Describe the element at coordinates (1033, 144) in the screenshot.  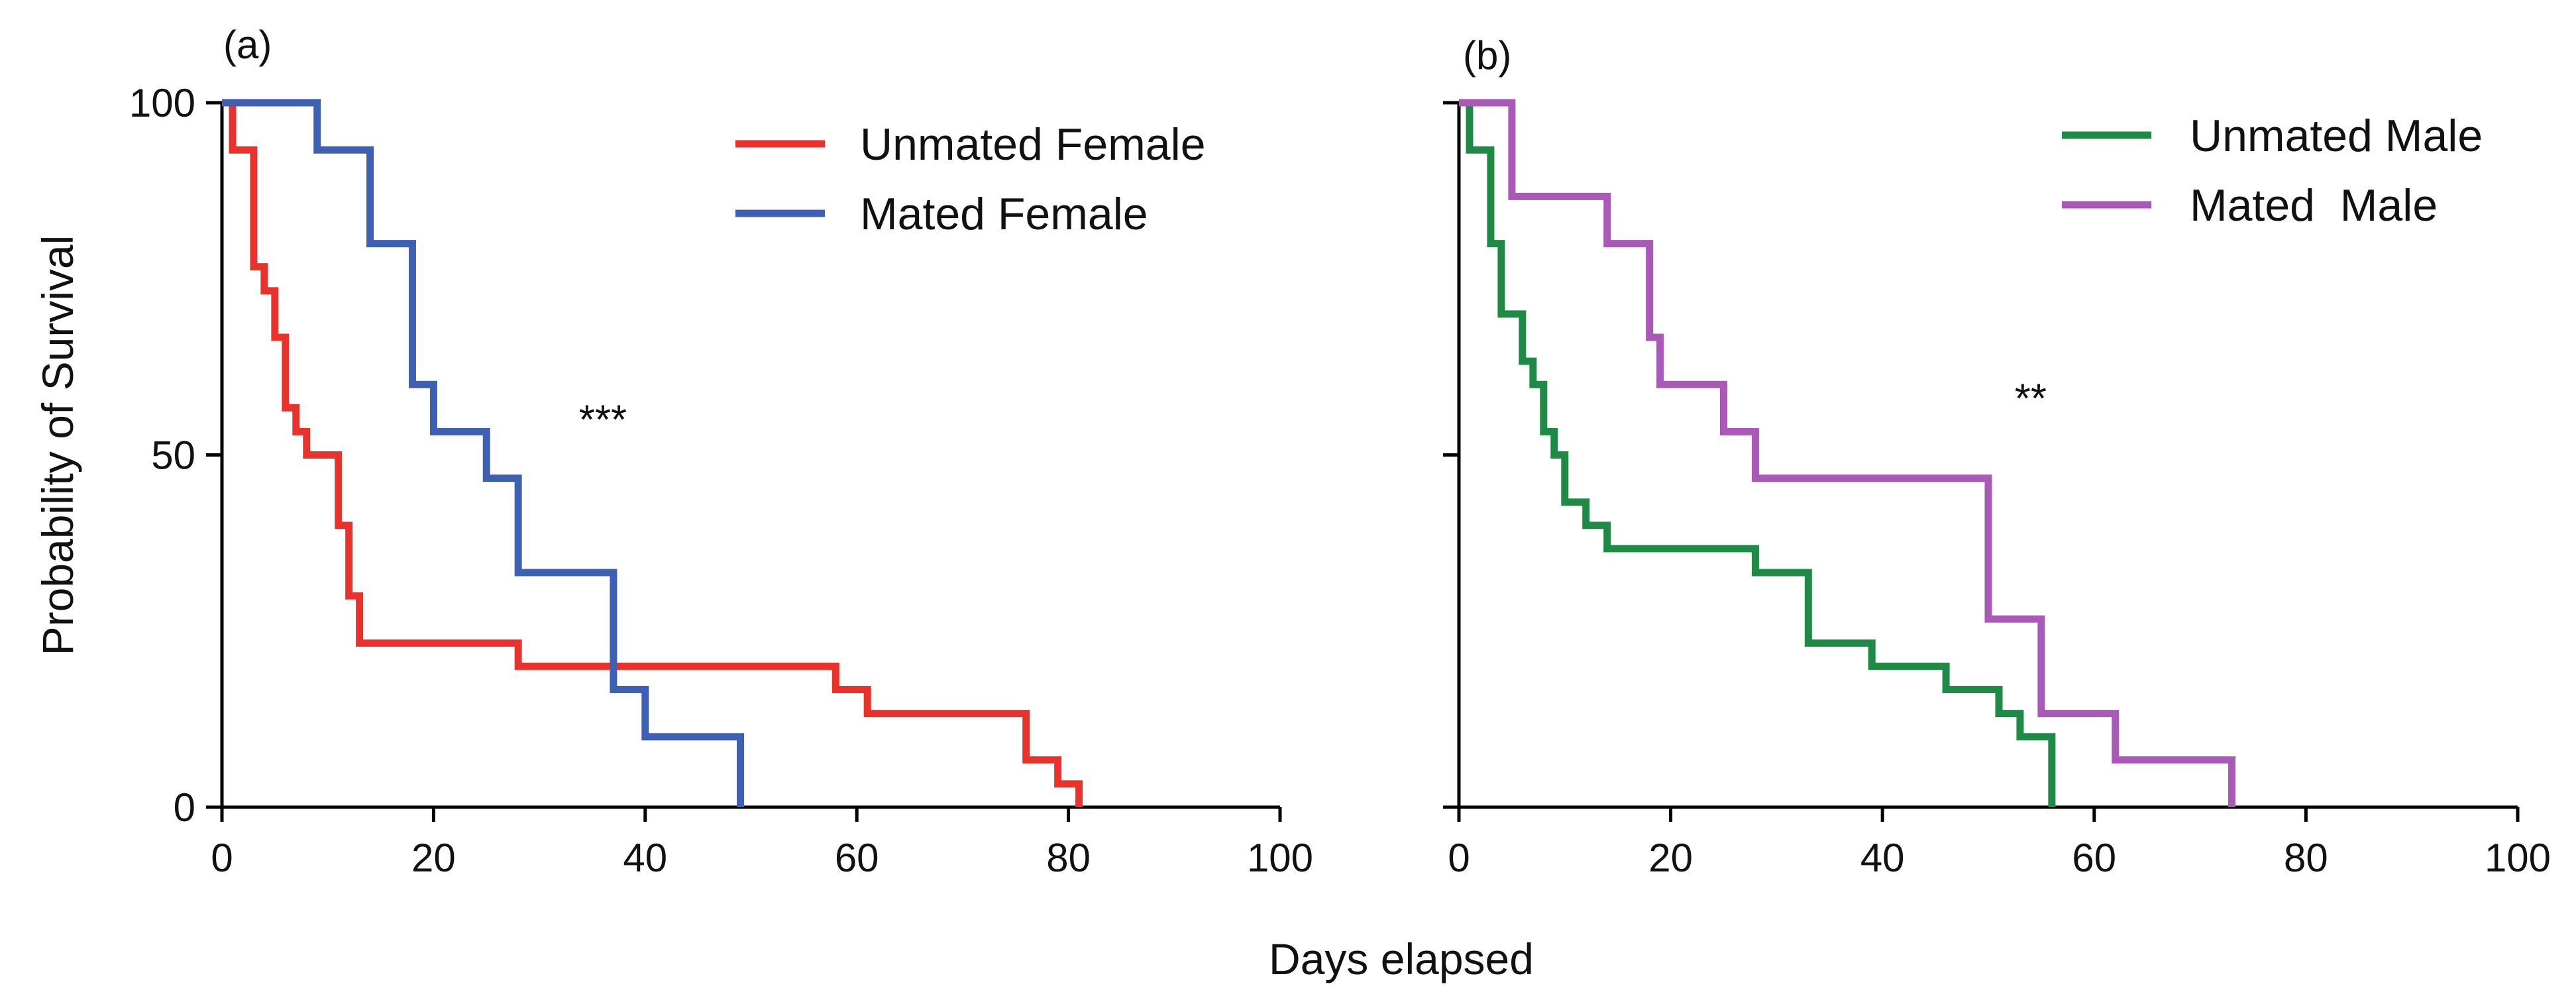
I see `panel-a-legend-label-unmated-female: Unmated Female` at that location.